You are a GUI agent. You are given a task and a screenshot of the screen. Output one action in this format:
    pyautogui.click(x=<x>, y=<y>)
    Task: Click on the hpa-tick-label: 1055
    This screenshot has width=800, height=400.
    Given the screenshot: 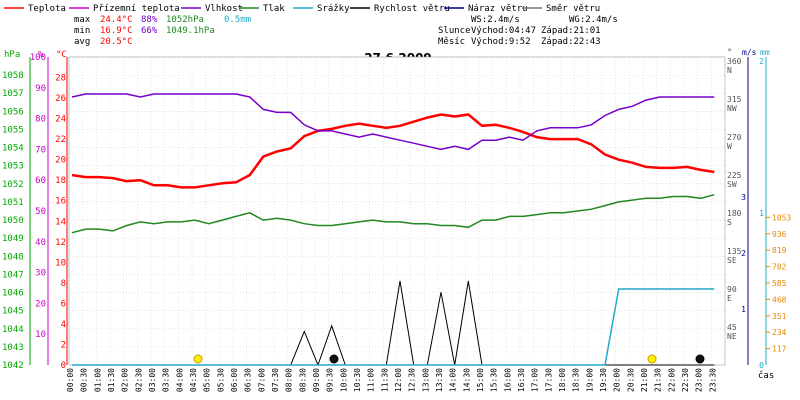 What is the action you would take?
    pyautogui.click(x=13, y=130)
    